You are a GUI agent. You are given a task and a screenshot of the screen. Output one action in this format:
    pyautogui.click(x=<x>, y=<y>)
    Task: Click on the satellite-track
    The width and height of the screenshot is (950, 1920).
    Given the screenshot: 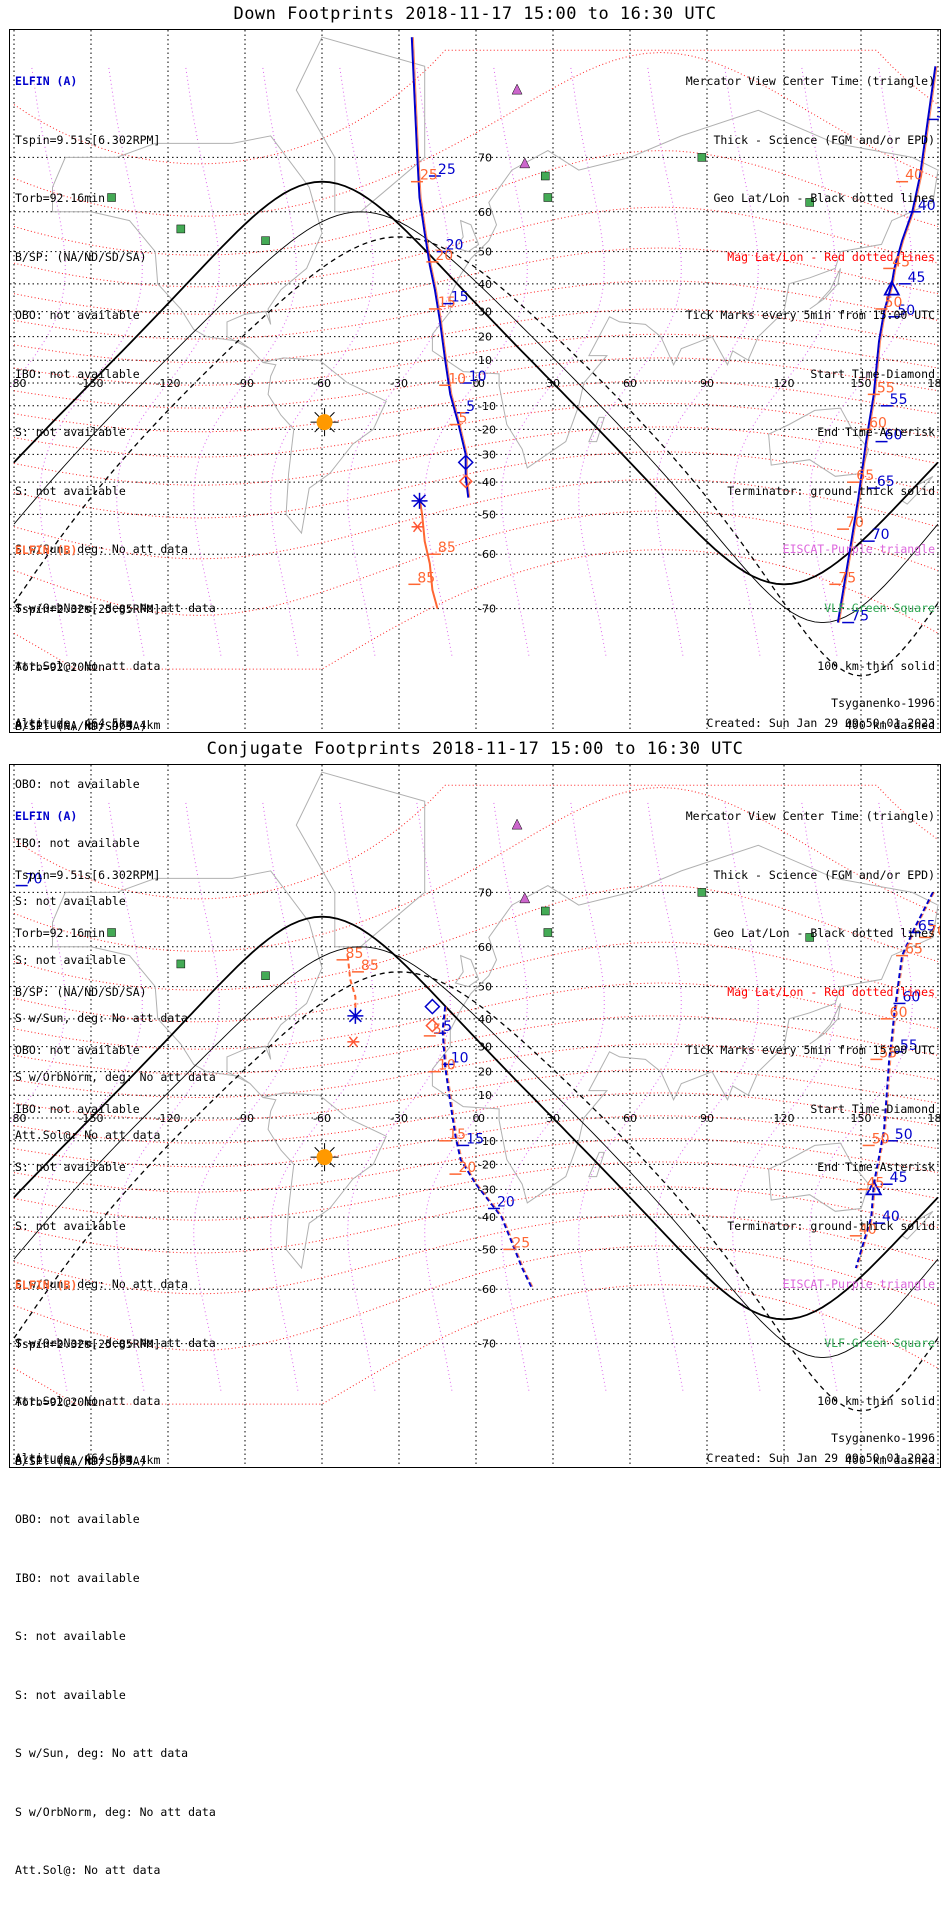 What is the action you would take?
    pyautogui.click(x=351, y=982)
    